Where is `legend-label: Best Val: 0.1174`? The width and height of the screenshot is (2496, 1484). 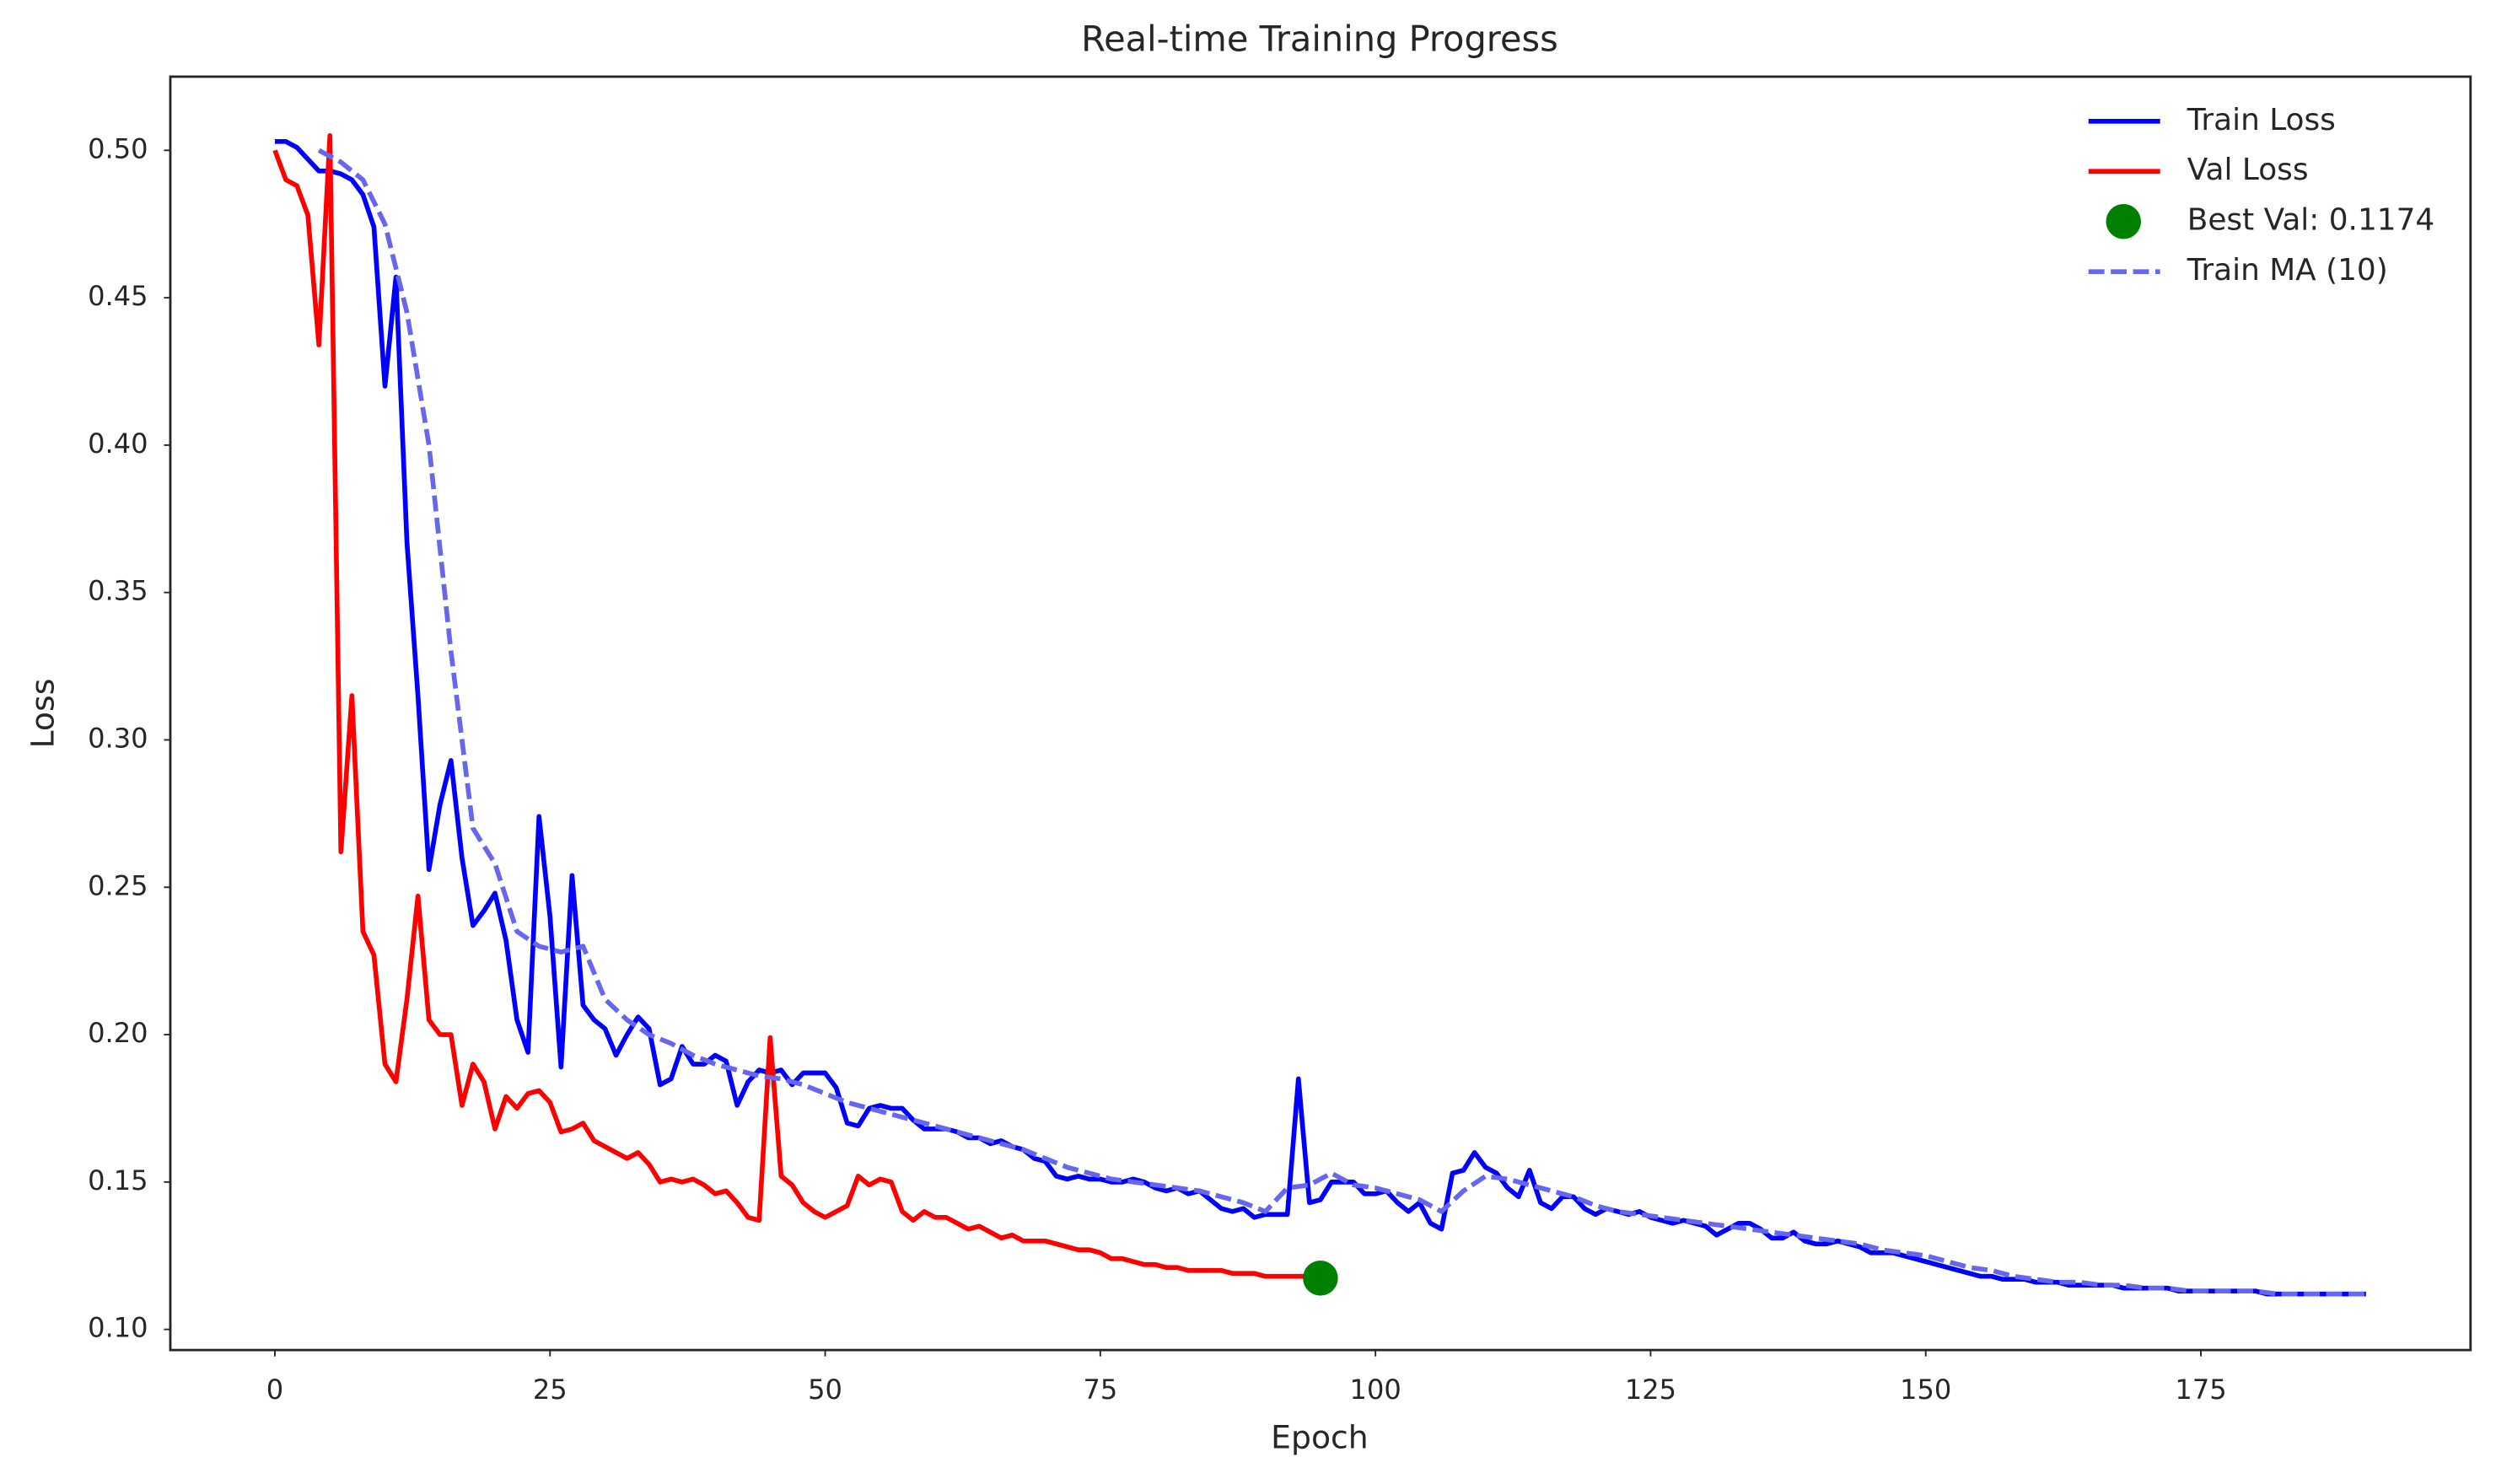
legend-label: Best Val: 0.1174 is located at coordinates (2311, 220).